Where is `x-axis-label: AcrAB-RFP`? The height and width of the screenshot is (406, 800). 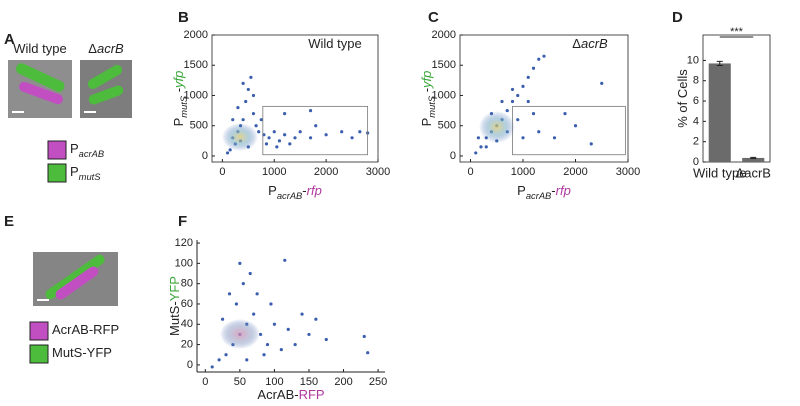
x-axis-label: AcrAB-RFP is located at coordinates (290, 394).